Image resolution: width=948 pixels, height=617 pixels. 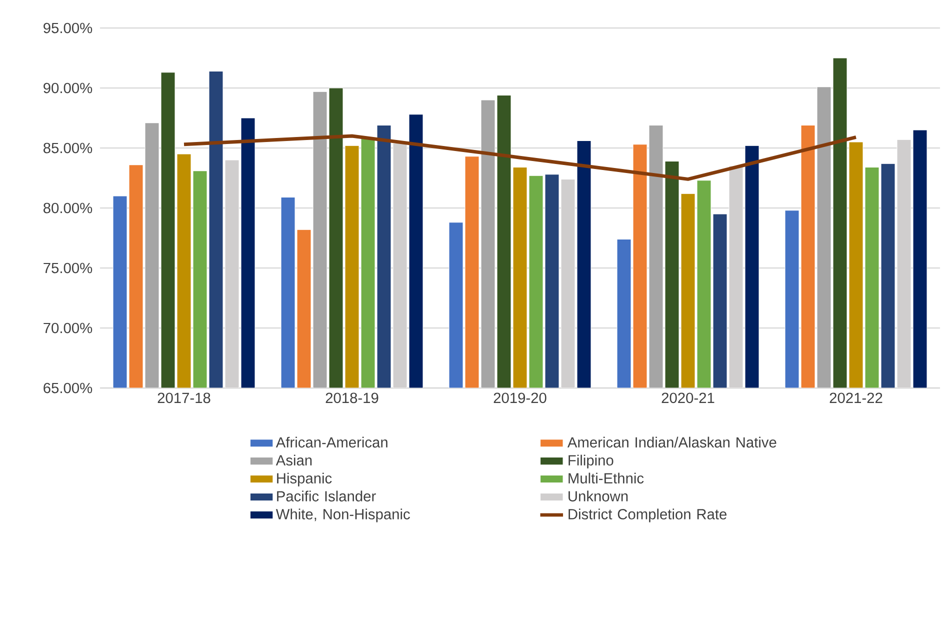 I want to click on y-tick-label: 70.00%, so click(x=68, y=328).